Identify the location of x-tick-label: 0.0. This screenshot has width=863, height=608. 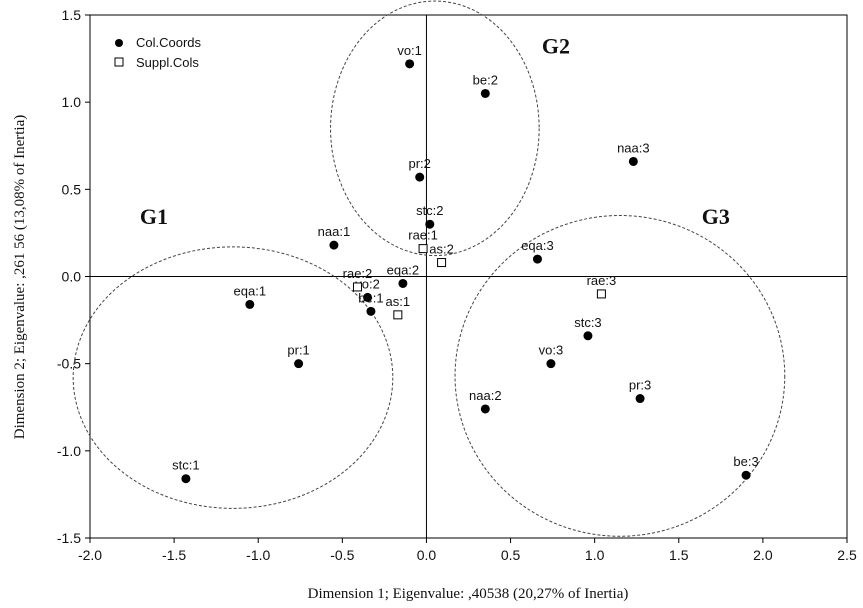
(427, 555).